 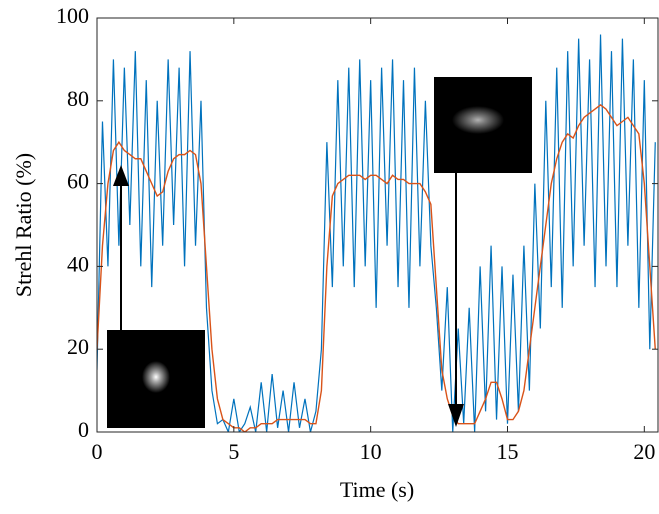 What do you see at coordinates (78, 346) in the screenshot?
I see `y-tick-label: 20` at bounding box center [78, 346].